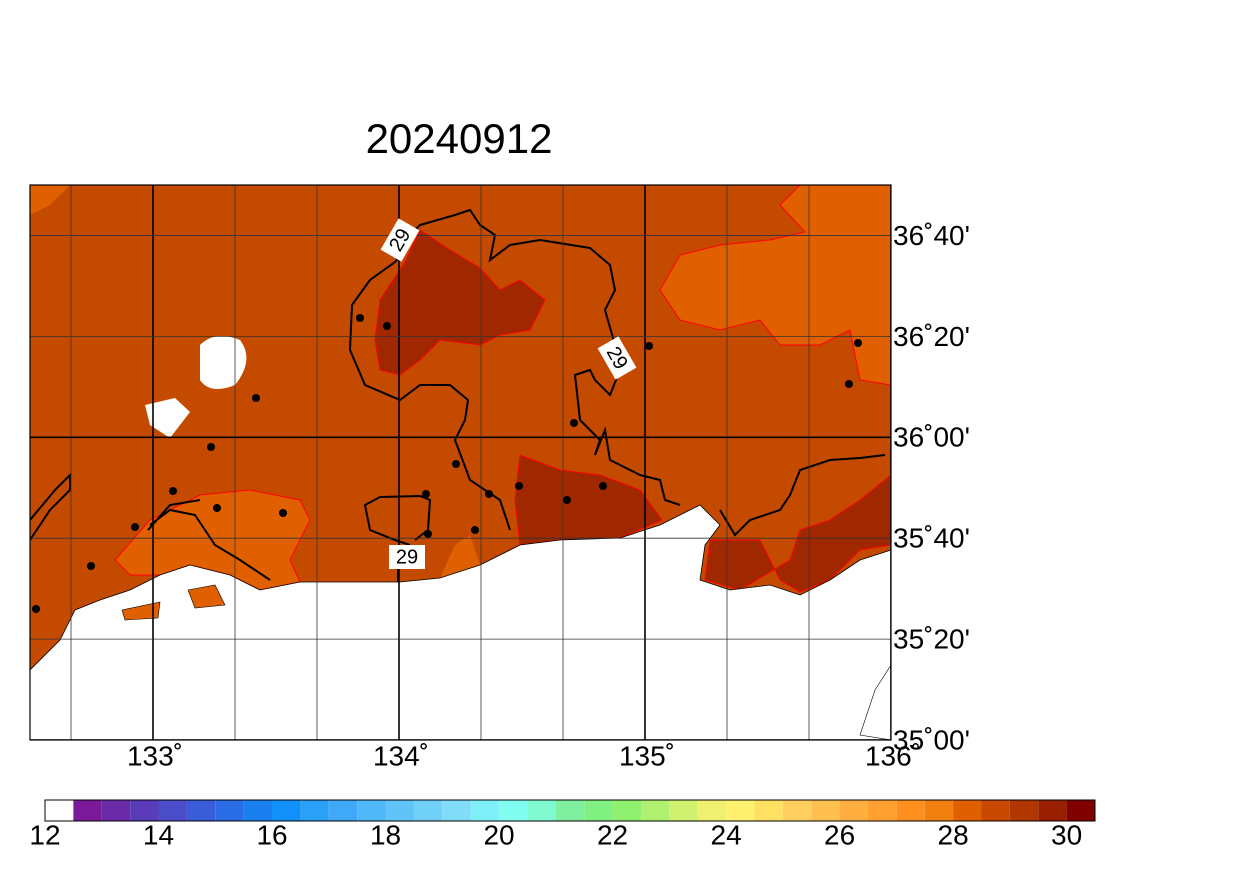 Image resolution: width=1237 pixels, height=880 pixels. What do you see at coordinates (498, 834) in the screenshot?
I see `colorbar-tick-label: 20` at bounding box center [498, 834].